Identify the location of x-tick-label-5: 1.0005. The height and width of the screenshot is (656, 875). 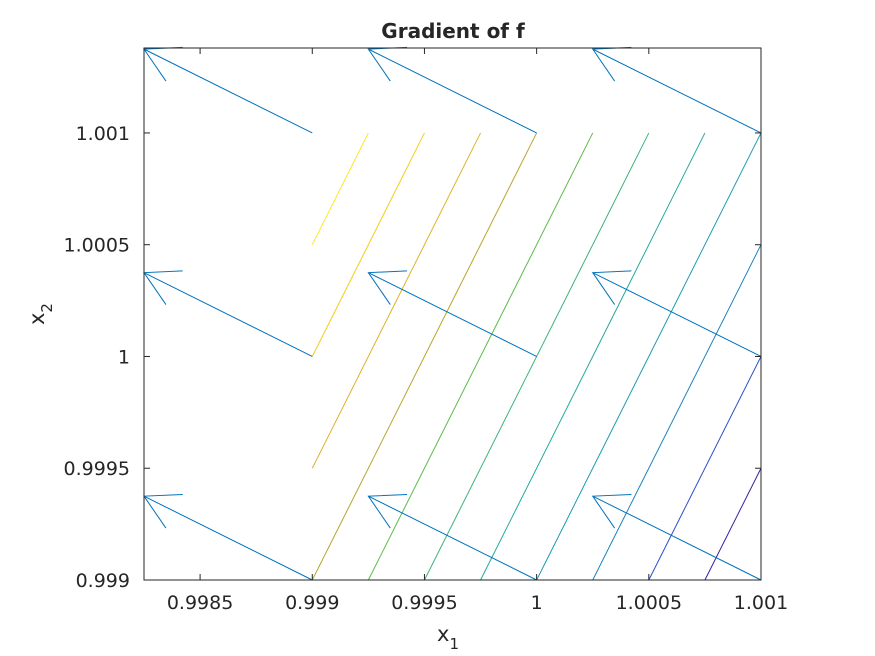
(649, 603).